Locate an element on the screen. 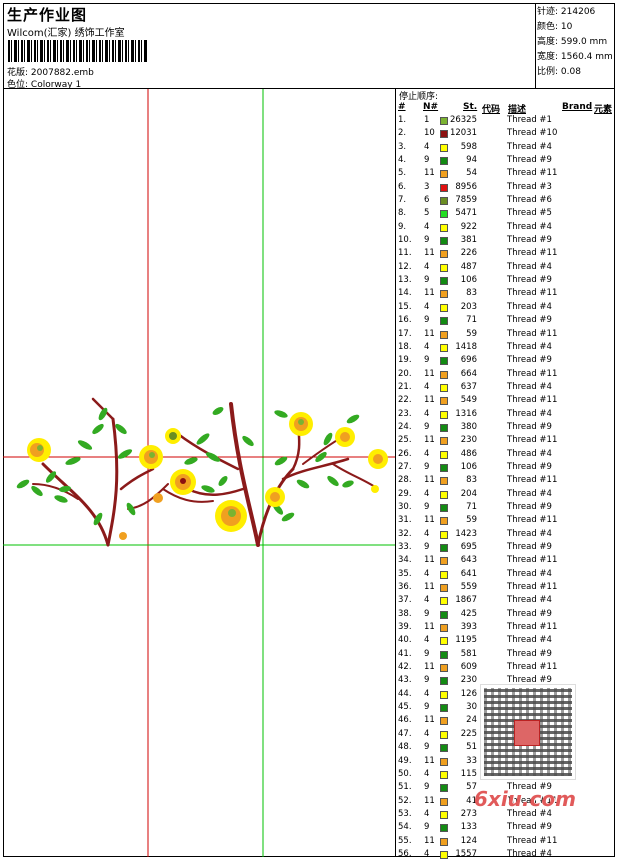  row-stitches: 203 is located at coordinates (468, 306).